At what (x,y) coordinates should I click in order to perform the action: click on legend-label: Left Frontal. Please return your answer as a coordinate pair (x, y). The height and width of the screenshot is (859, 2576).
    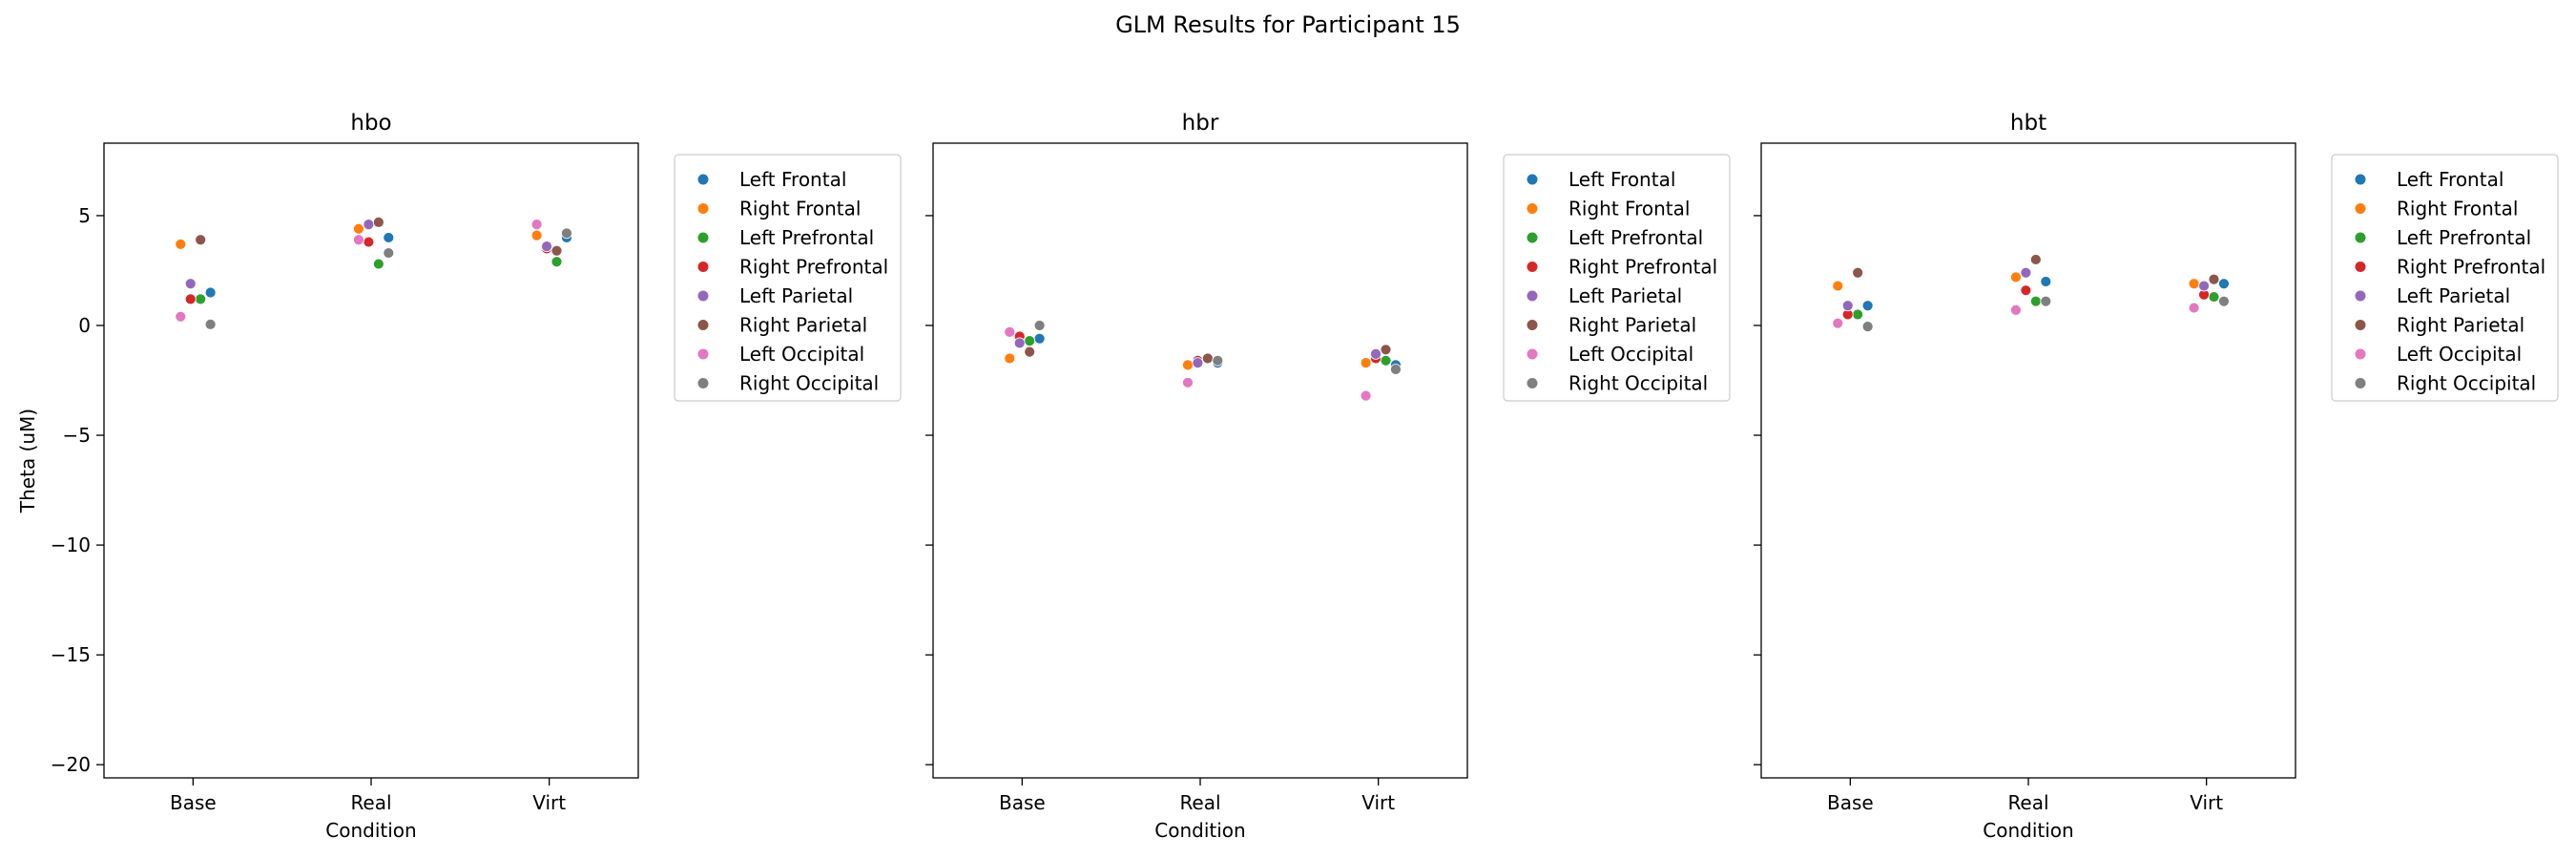
    Looking at the image, I should click on (2450, 179).